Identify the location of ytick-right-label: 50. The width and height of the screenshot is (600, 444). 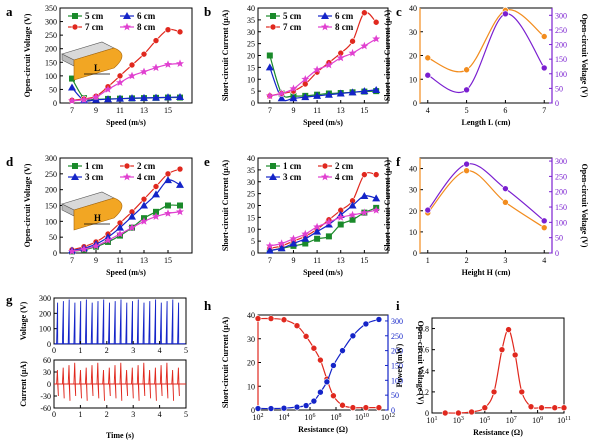
(395, 395).